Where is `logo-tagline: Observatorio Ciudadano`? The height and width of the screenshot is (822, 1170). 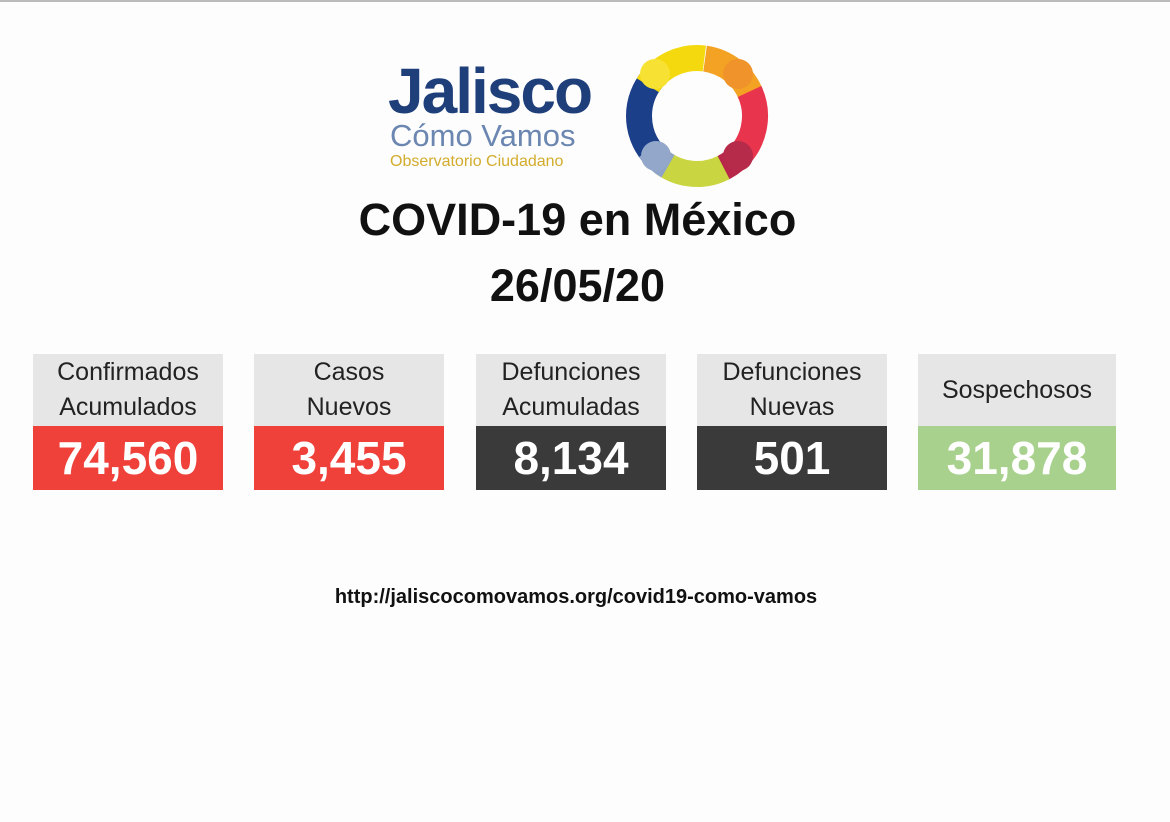 logo-tagline: Observatorio Ciudadano is located at coordinates (477, 161).